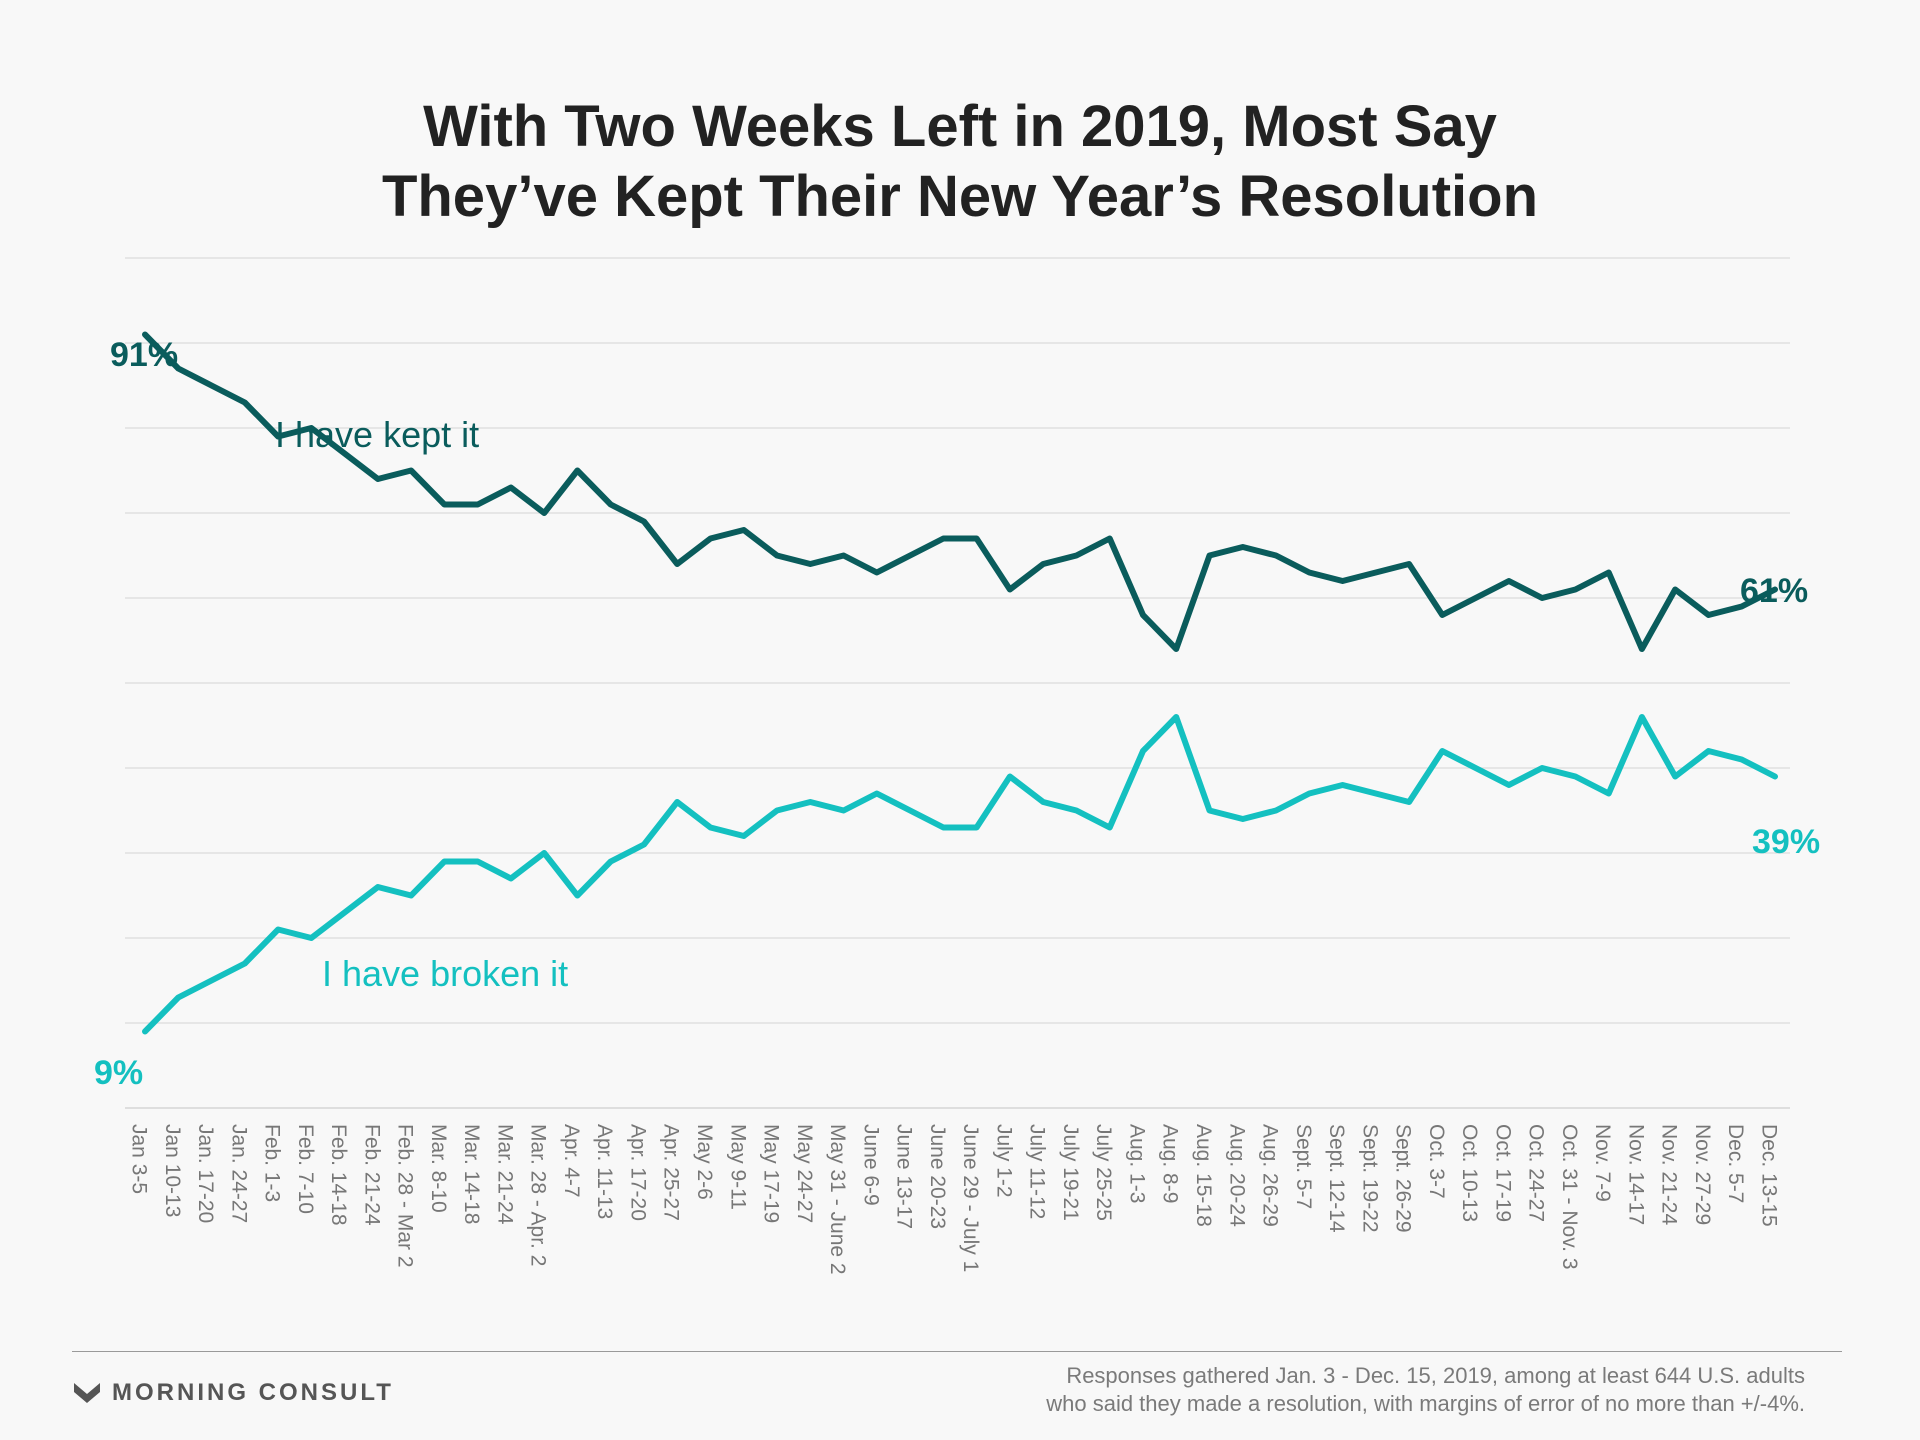 The image size is (1920, 1440). What do you see at coordinates (804, 1173) in the screenshot?
I see `x-tick-label: May 24-27` at bounding box center [804, 1173].